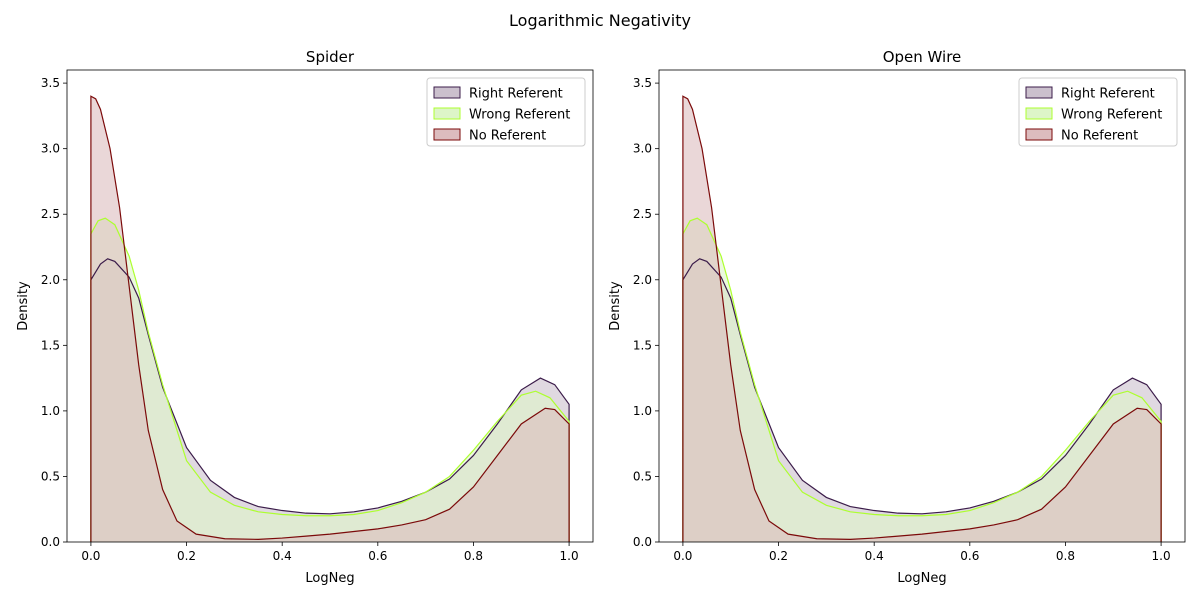 The width and height of the screenshot is (1200, 604). I want to click on figure-suptitle: Logarithmic Negativity, so click(600, 20).